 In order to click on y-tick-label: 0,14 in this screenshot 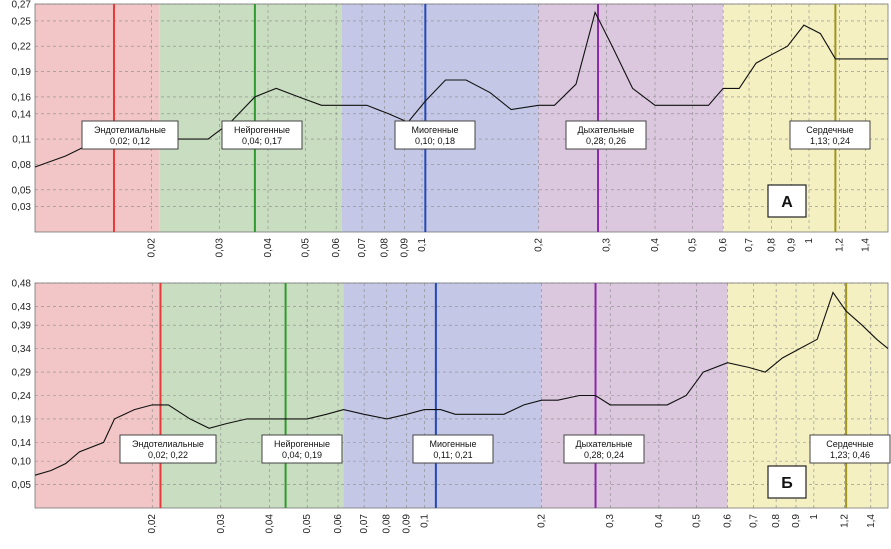, I will do `click(22, 443)`.